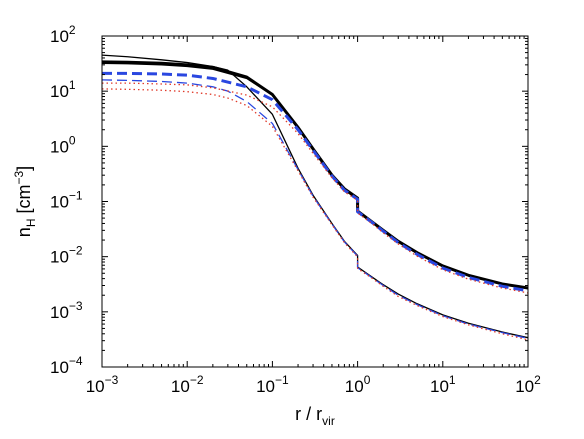  I want to click on x-axis-label-main: r / r, so click(308, 414).